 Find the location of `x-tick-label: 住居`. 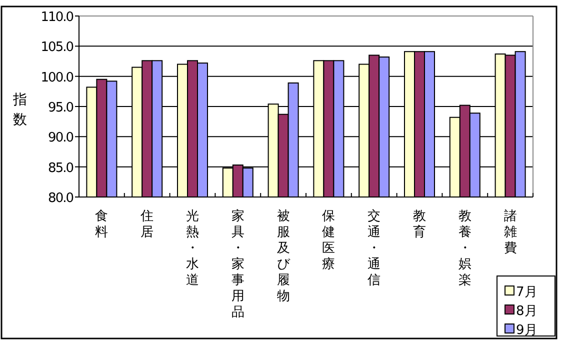

x-tick-label: 住居 is located at coordinates (147, 224).